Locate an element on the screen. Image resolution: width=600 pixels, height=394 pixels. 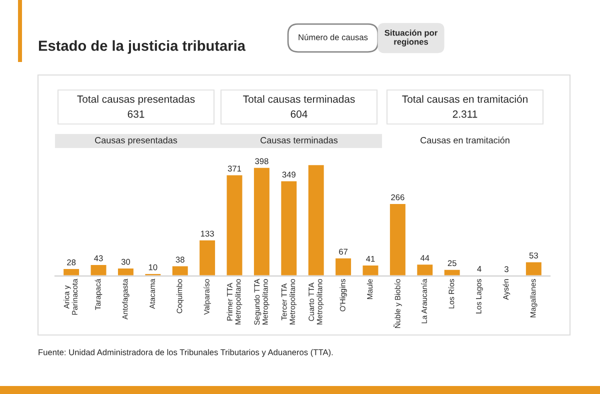
data-label: 266 is located at coordinates (397, 197).